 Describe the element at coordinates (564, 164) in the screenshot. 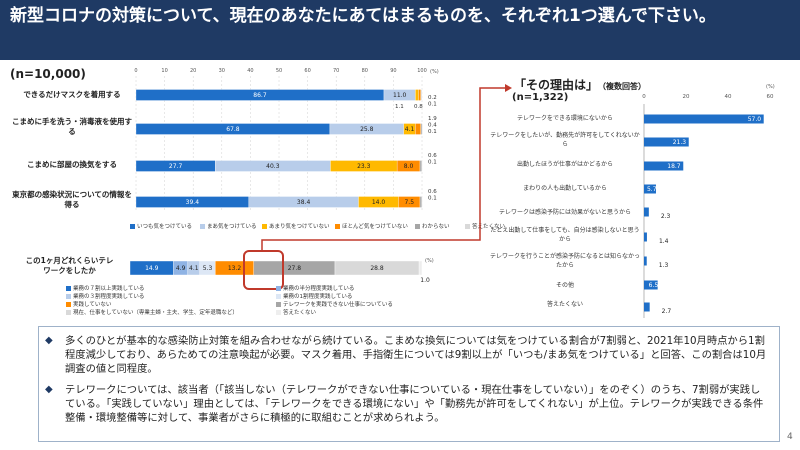

I see `reason-label-efficiency: 出勤したほうが仕事がはかどるから` at that location.